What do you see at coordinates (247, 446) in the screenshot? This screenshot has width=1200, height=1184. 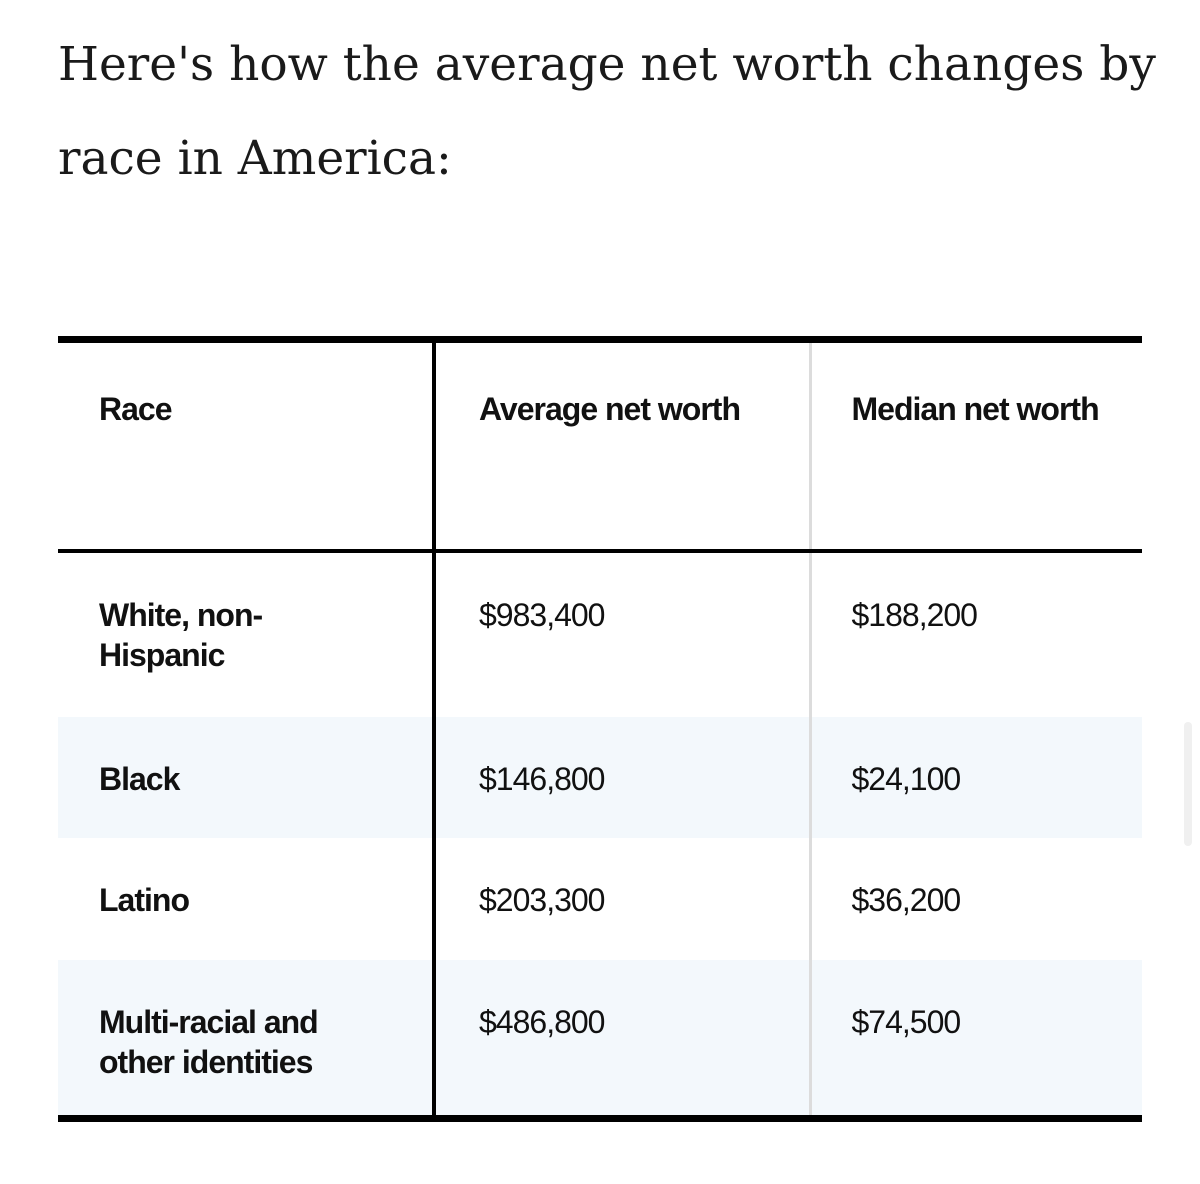 I see `column-header-race: Race` at bounding box center [247, 446].